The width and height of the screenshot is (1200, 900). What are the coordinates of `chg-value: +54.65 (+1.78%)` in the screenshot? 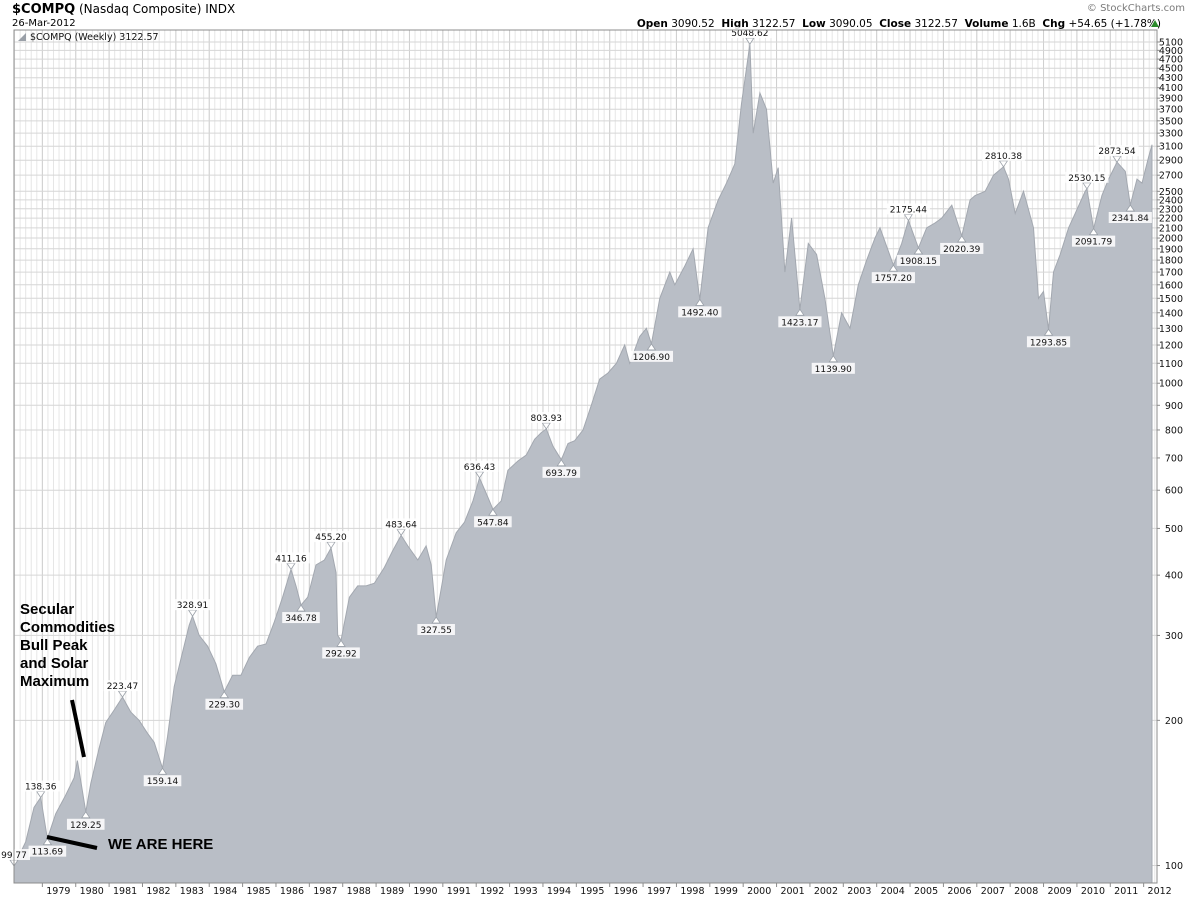 It's located at (1114, 24).